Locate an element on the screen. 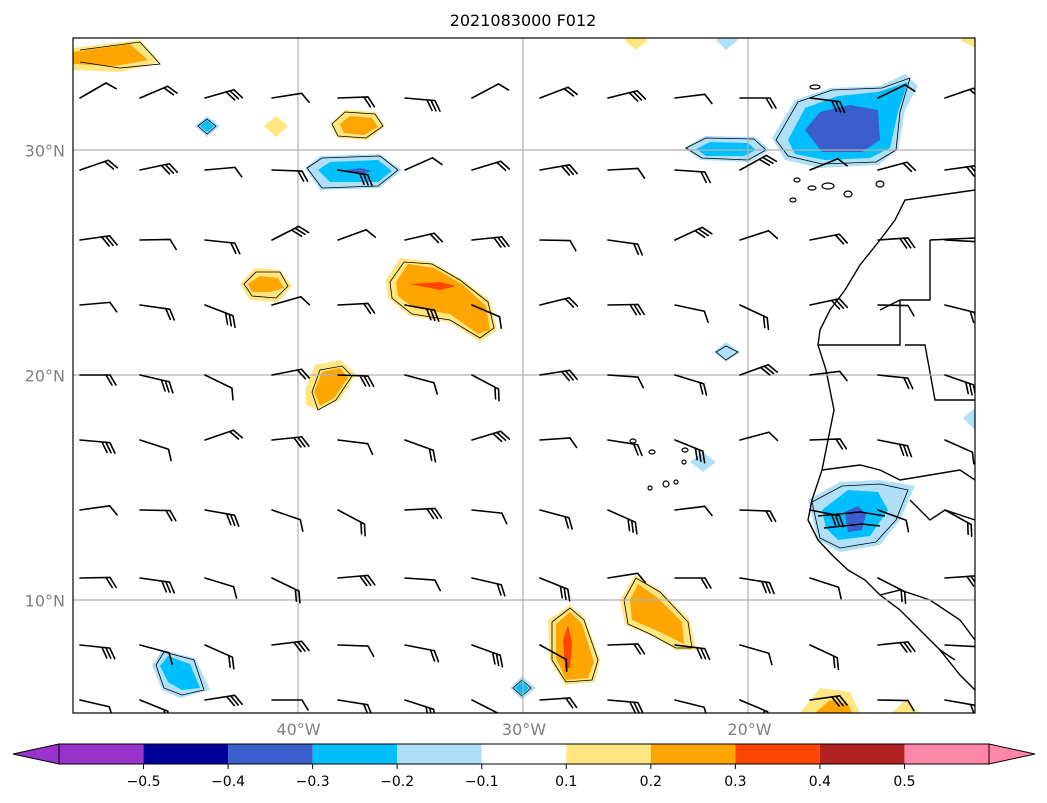 The image size is (1047, 803). colorbar: −0.5 −0.4 −0.3 −0.2 −0.1 0.1 0.2 0.3 0.4 0.5 is located at coordinates (524, 766).